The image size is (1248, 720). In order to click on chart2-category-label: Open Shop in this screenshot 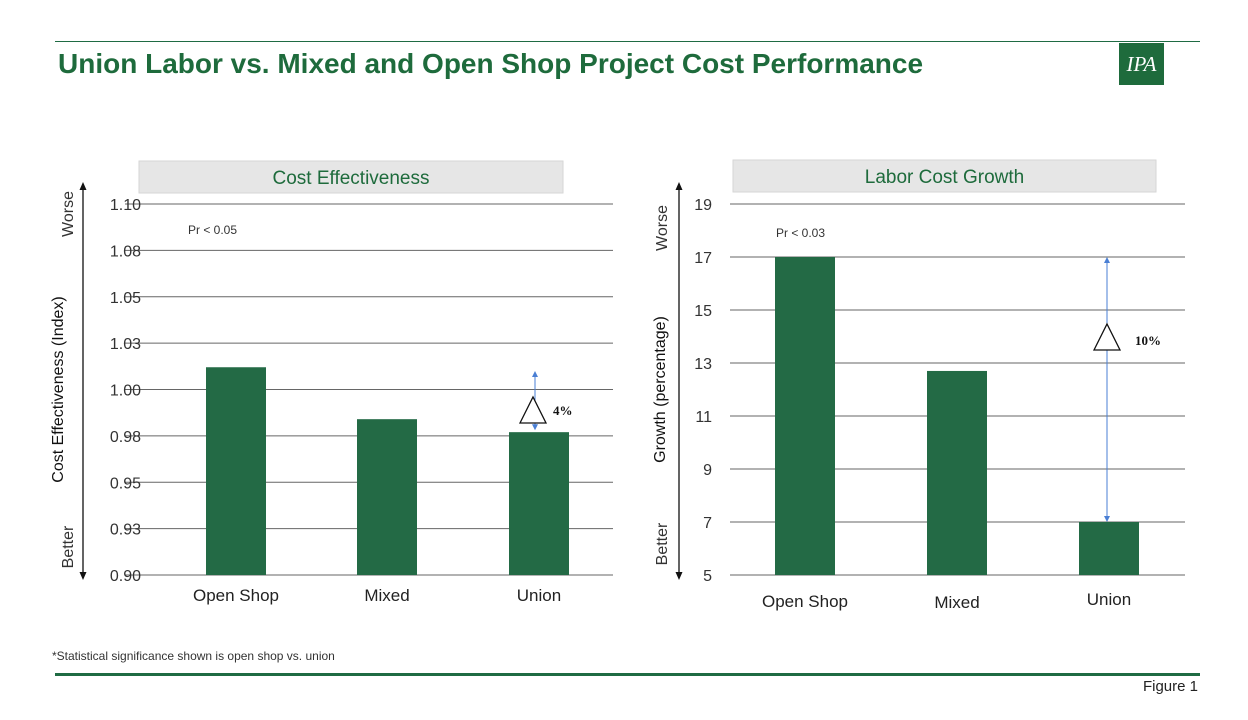, I will do `click(805, 601)`.